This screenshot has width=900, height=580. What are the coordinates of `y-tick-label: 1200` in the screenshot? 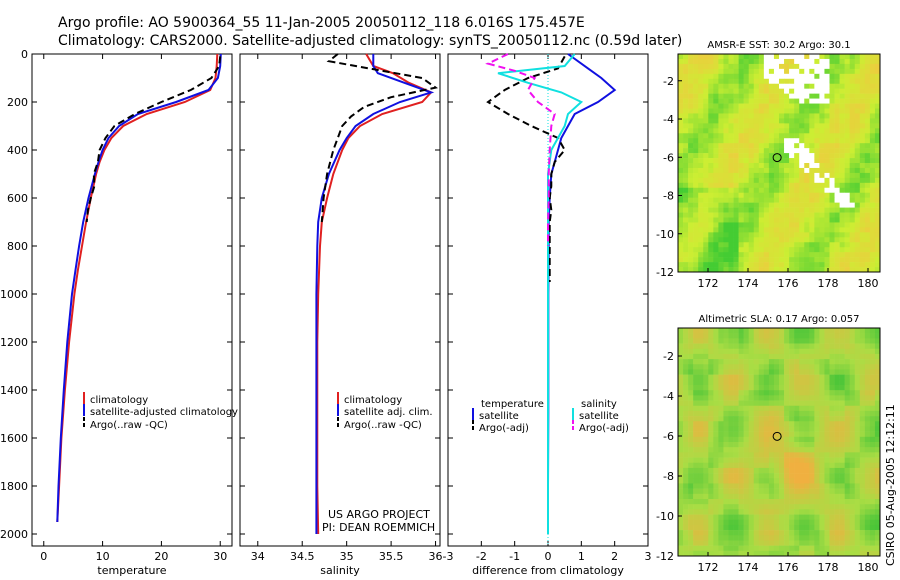 It's located at (14, 342).